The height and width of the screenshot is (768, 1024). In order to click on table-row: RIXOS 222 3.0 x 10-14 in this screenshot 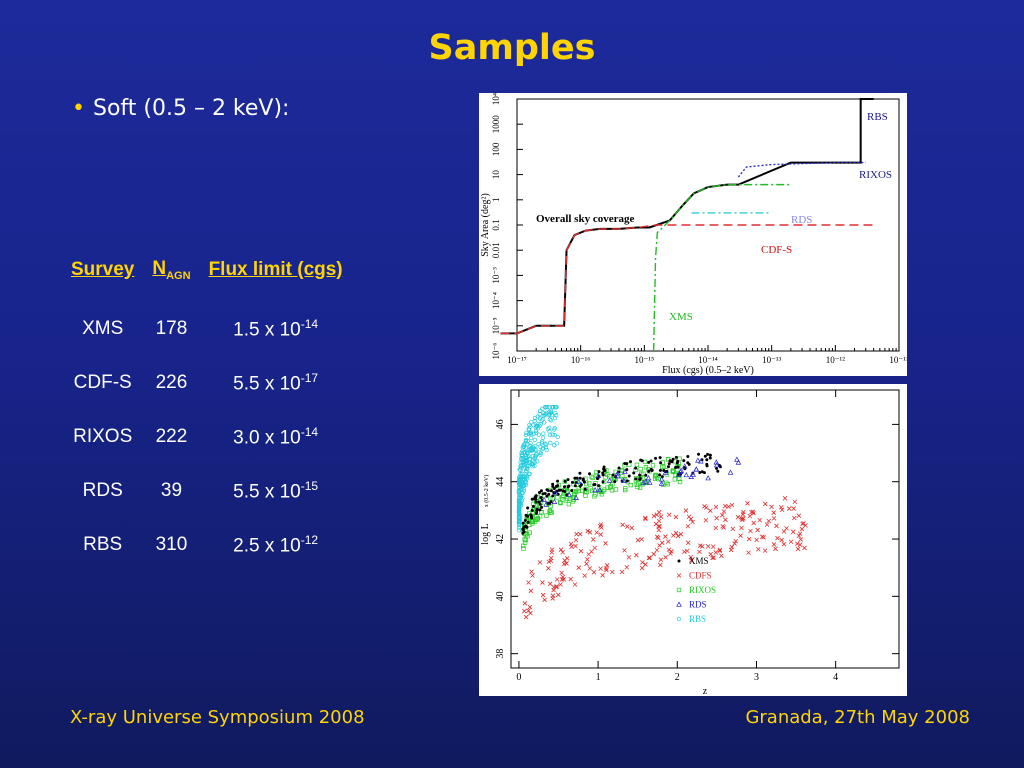, I will do `click(207, 437)`.